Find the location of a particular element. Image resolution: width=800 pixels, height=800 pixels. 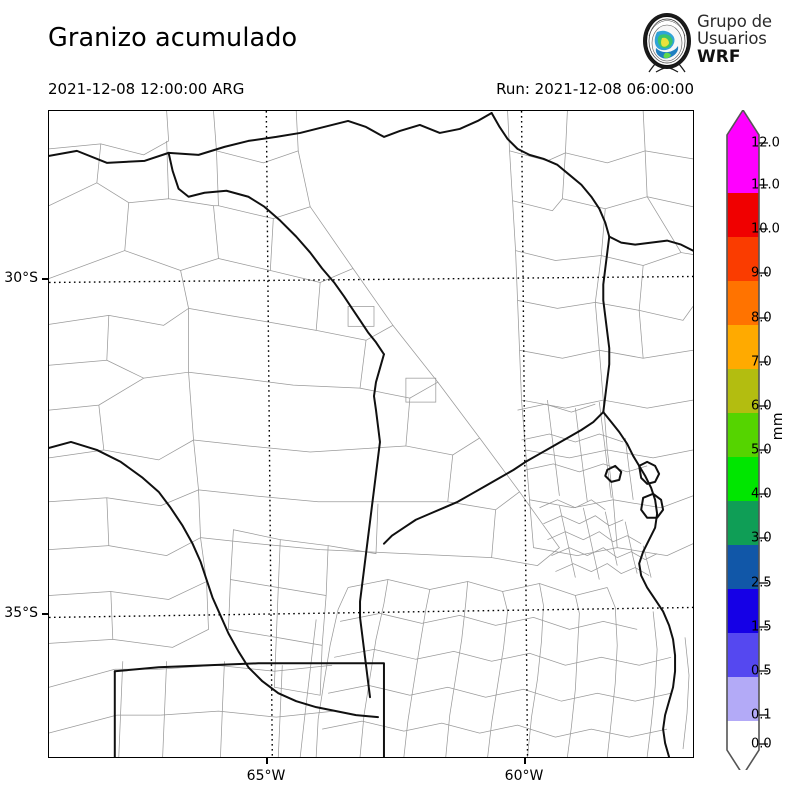

colorbar-tick-label-7.0: 7.0 is located at coordinates (761, 362).